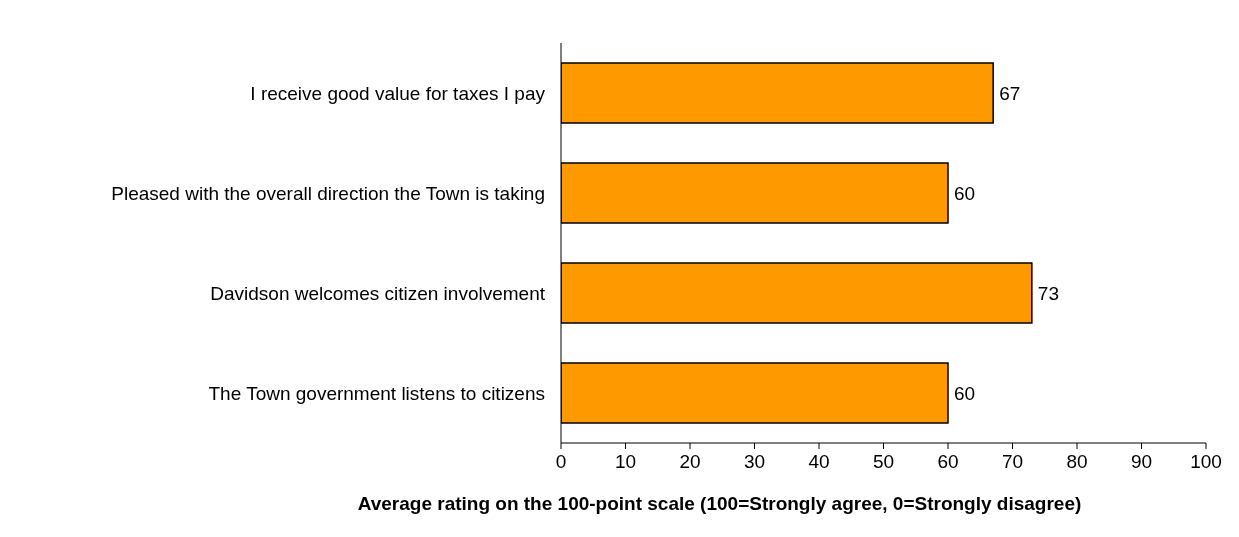  What do you see at coordinates (328, 193) in the screenshot?
I see `y-tick-label: Pleased with the overall direction the Town is taking` at bounding box center [328, 193].